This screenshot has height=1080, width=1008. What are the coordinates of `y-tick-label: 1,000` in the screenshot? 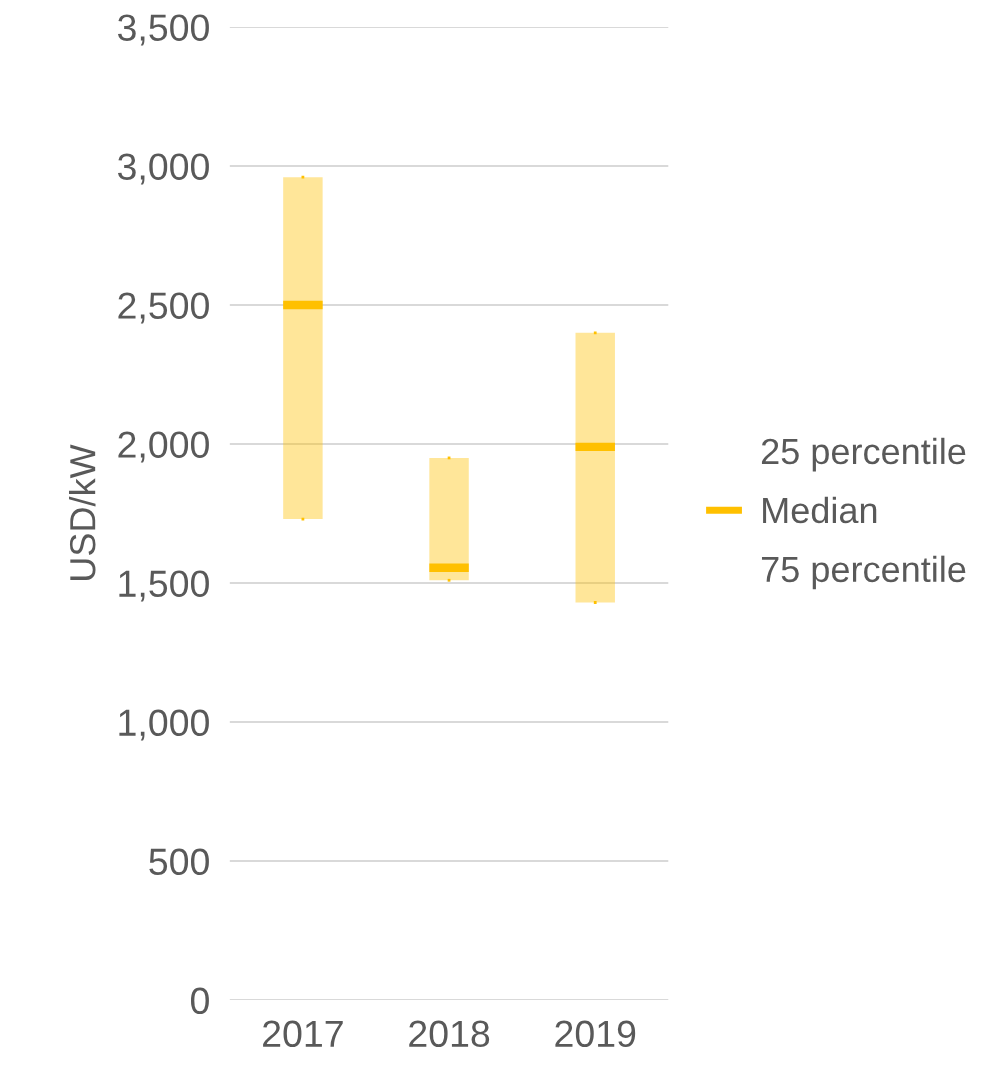 It's located at (164, 725).